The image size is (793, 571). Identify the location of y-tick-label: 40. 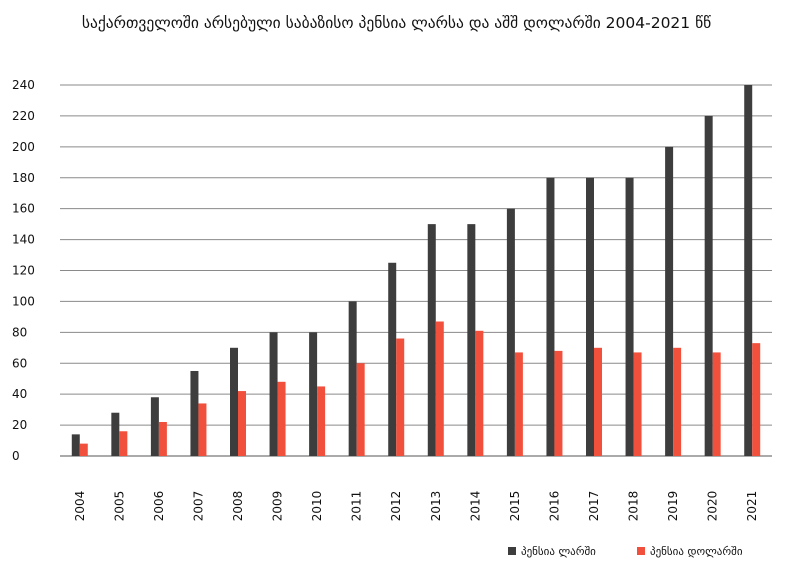
(19, 394).